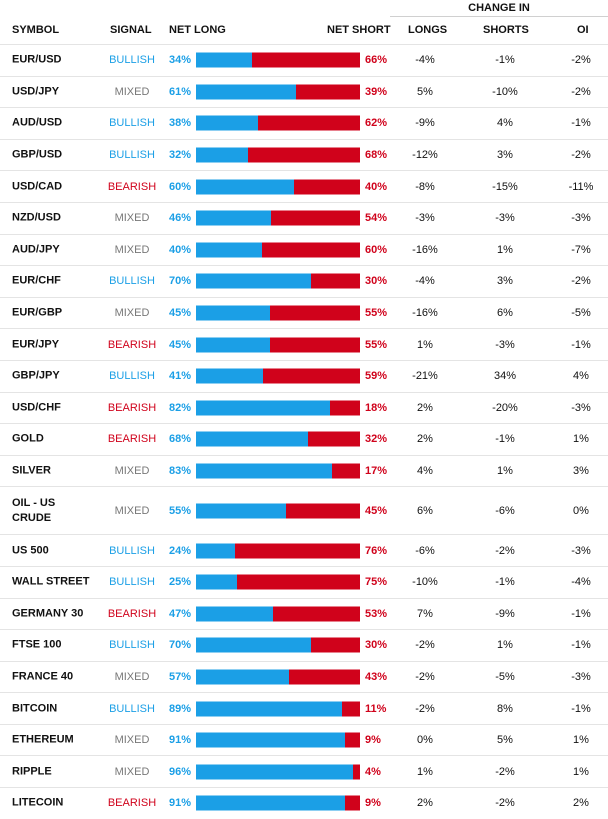 This screenshot has height=819, width=608. Describe the element at coordinates (35, 708) in the screenshot. I see `symbol-cell: BITCOIN` at that location.